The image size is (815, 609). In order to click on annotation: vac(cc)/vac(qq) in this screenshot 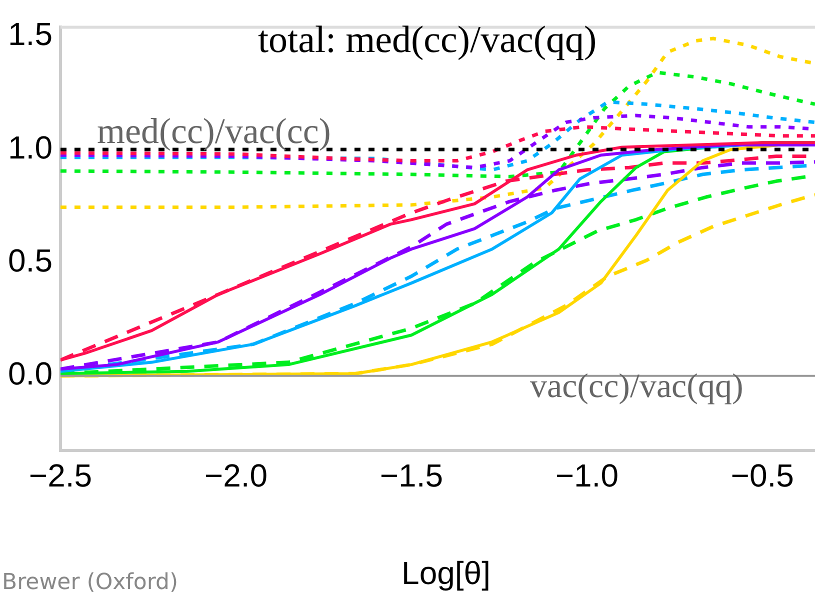, I will do `click(637, 387)`.